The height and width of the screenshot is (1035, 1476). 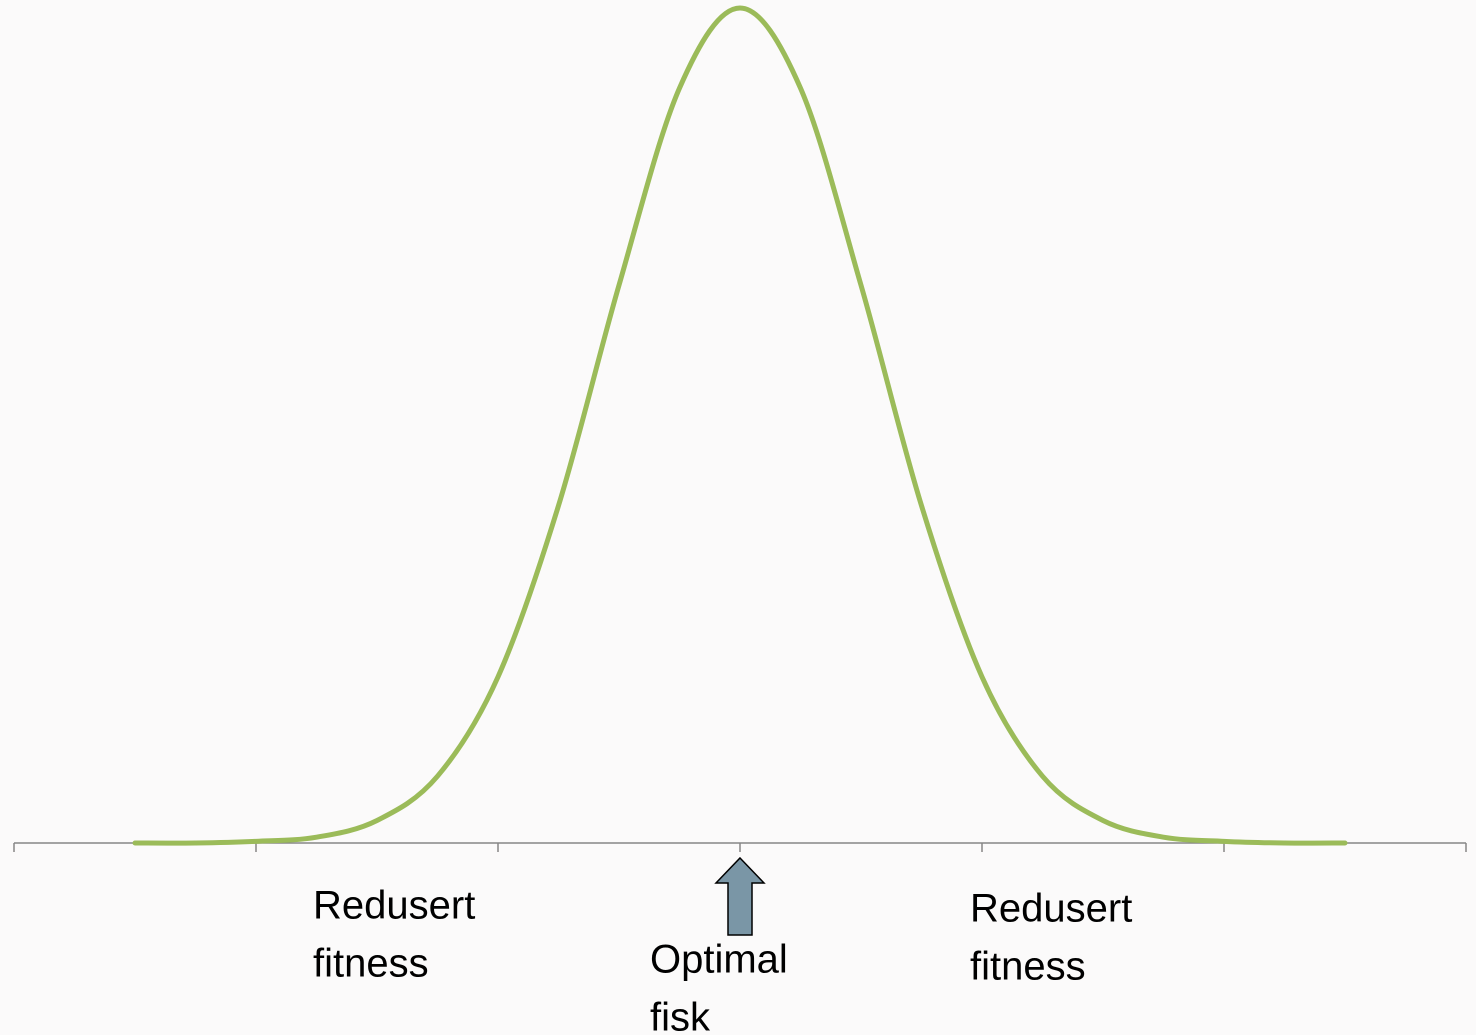 What do you see at coordinates (719, 960) in the screenshot?
I see `annotation: Optimal` at bounding box center [719, 960].